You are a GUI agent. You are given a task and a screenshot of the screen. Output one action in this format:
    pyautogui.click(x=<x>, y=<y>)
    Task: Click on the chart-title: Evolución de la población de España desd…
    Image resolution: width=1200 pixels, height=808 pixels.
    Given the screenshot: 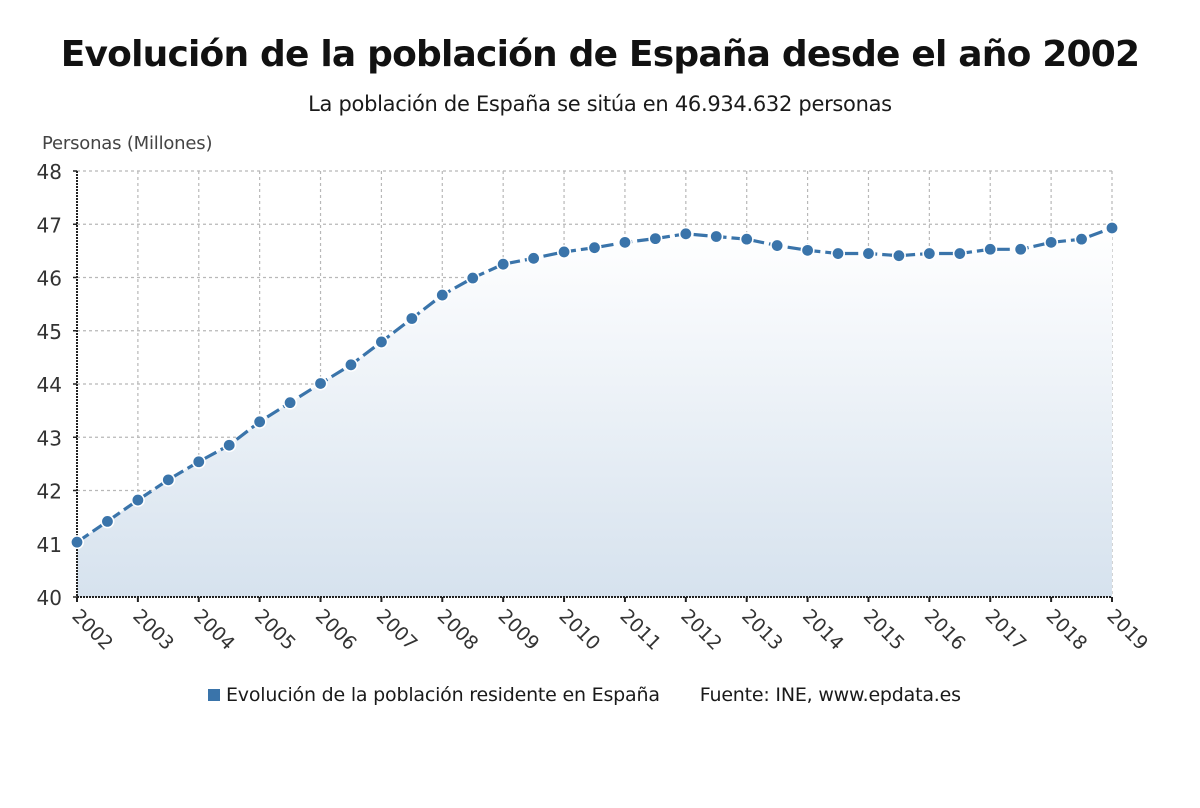 What is the action you would take?
    pyautogui.click(x=600, y=54)
    